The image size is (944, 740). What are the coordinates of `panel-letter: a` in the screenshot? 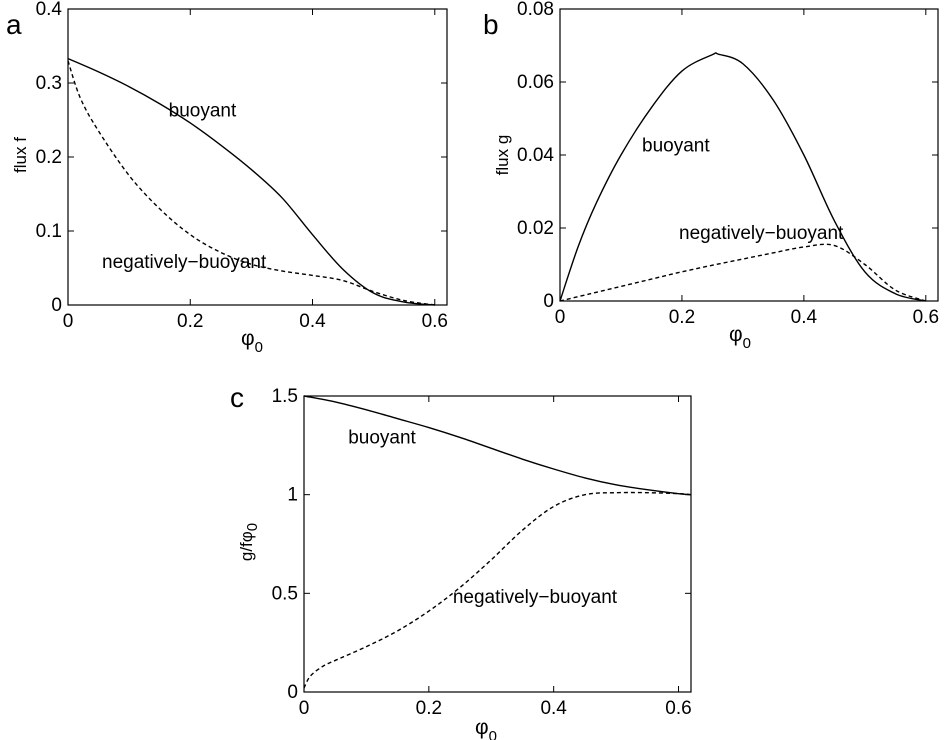 It's located at (14, 24).